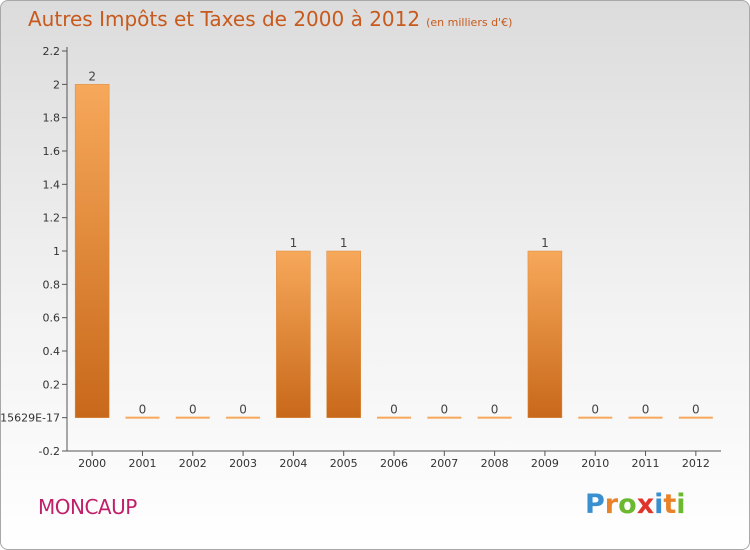 Image resolution: width=750 pixels, height=550 pixels. What do you see at coordinates (595, 504) in the screenshot?
I see `brand-logo-letter: P` at bounding box center [595, 504].